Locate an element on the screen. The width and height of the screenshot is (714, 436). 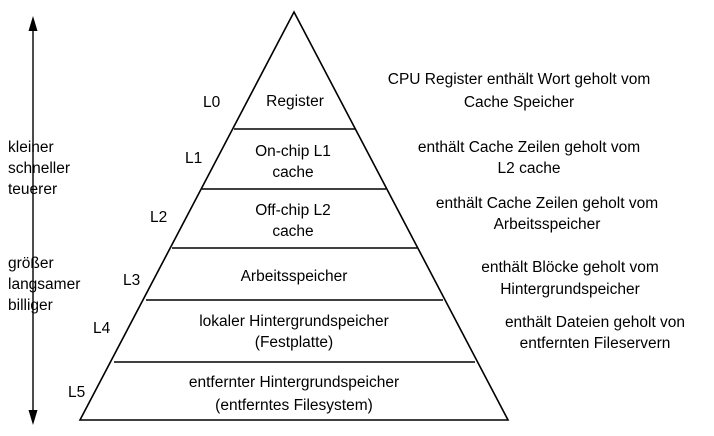
level-description: Cache Speicher is located at coordinates (519, 102).